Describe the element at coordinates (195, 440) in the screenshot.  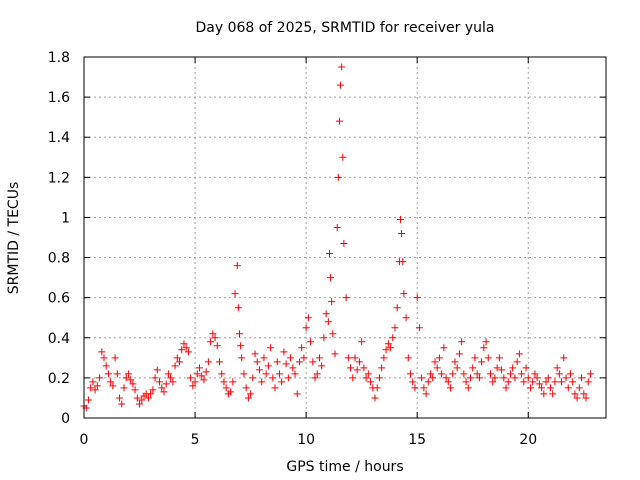
I see `x-tick-label: 5` at that location.